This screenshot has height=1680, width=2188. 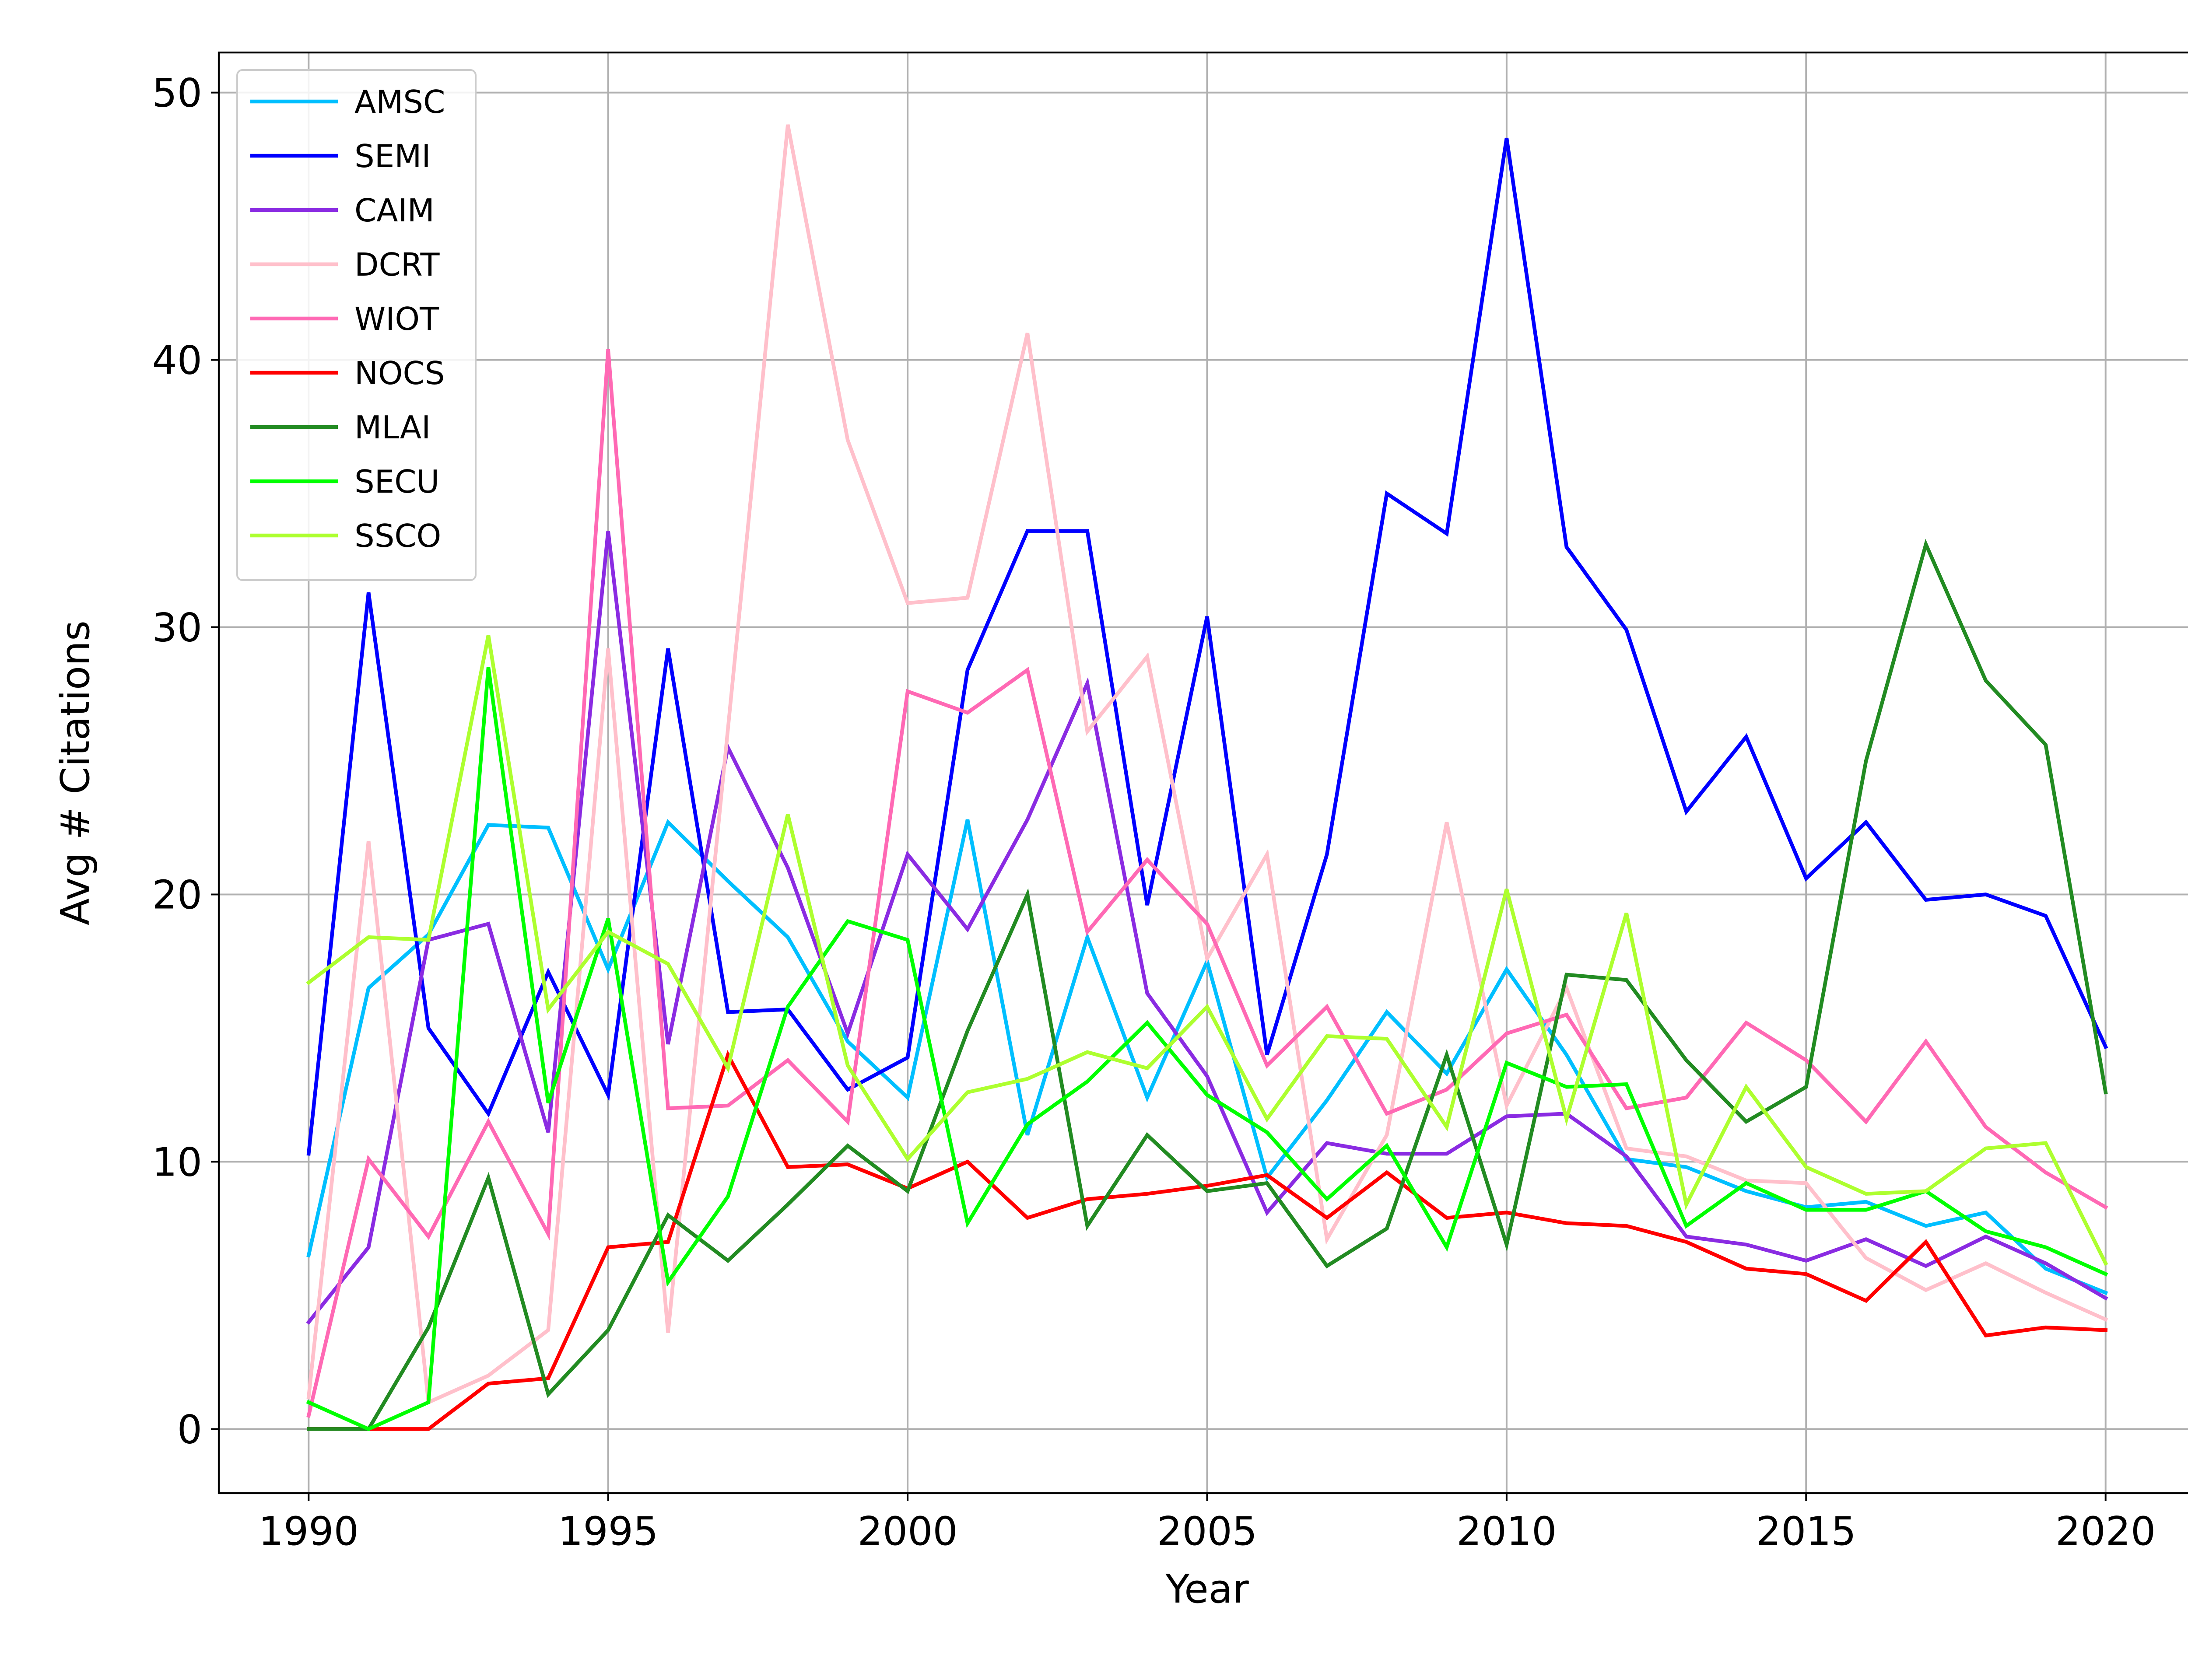 I want to click on y-tick-label: 0, so click(x=189, y=1429).